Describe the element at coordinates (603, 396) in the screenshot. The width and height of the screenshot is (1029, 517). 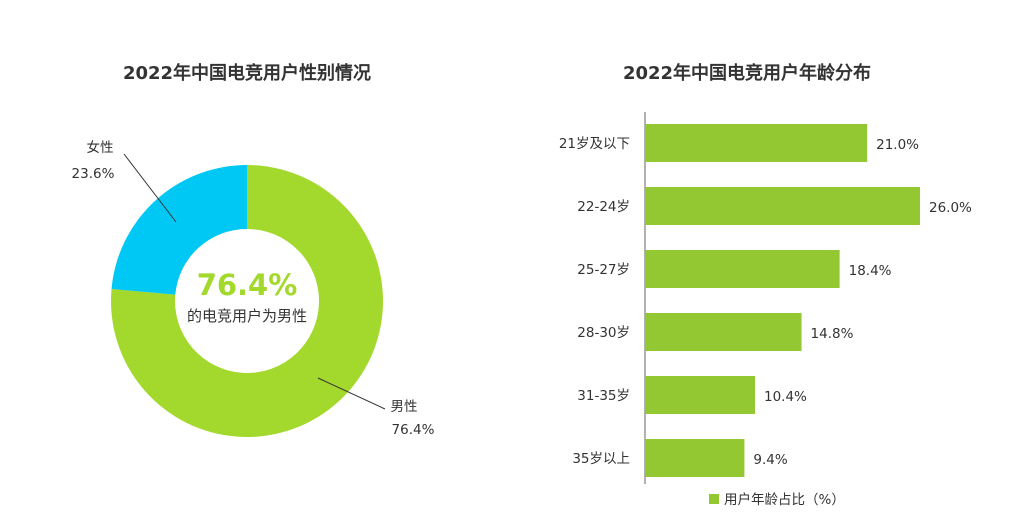
I see `category-label-4: 31-35岁` at that location.